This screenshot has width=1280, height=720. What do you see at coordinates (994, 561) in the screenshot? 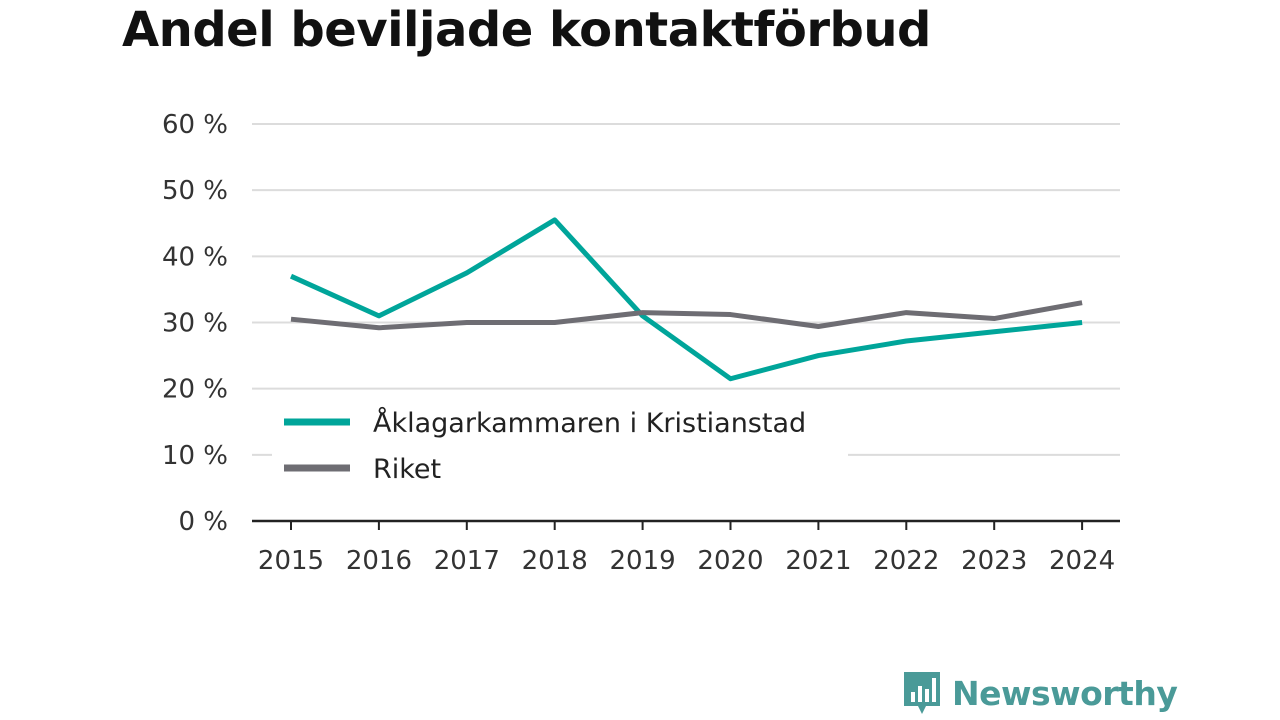
I see `x-tick-label: 2023` at bounding box center [994, 561].